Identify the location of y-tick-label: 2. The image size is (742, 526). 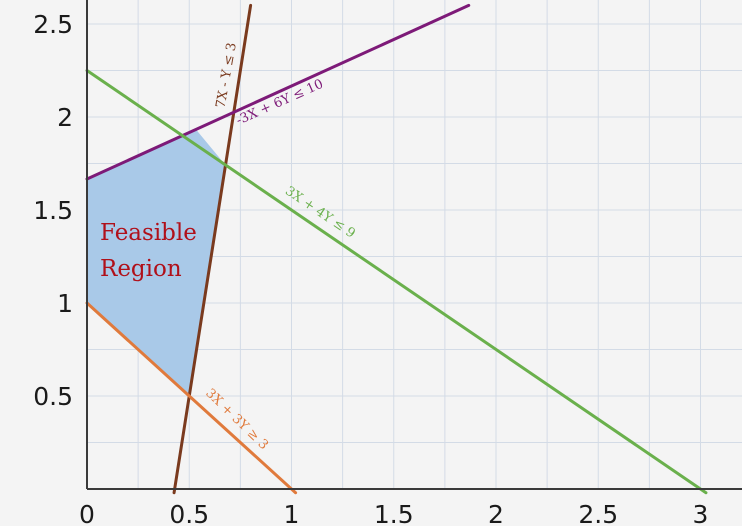
(65, 117).